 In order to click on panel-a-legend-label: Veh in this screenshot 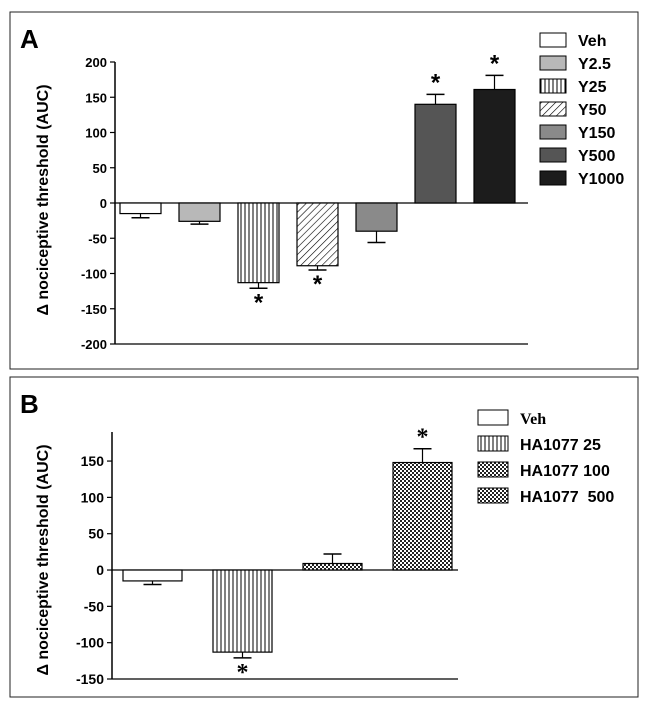, I will do `click(592, 41)`.